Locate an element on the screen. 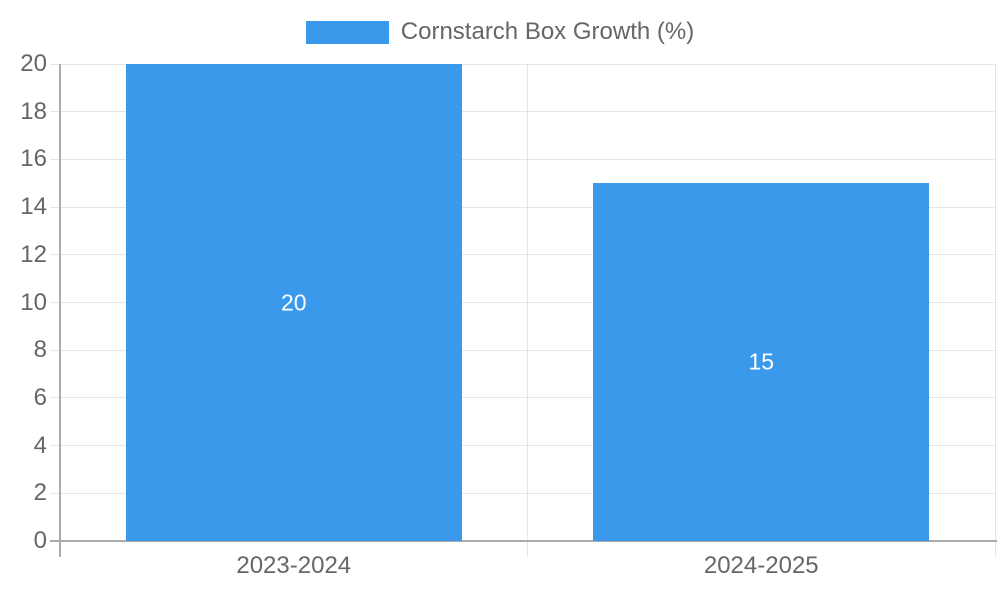 This screenshot has height=600, width=1000. y-axis-tick-label: 2 is located at coordinates (40, 493).